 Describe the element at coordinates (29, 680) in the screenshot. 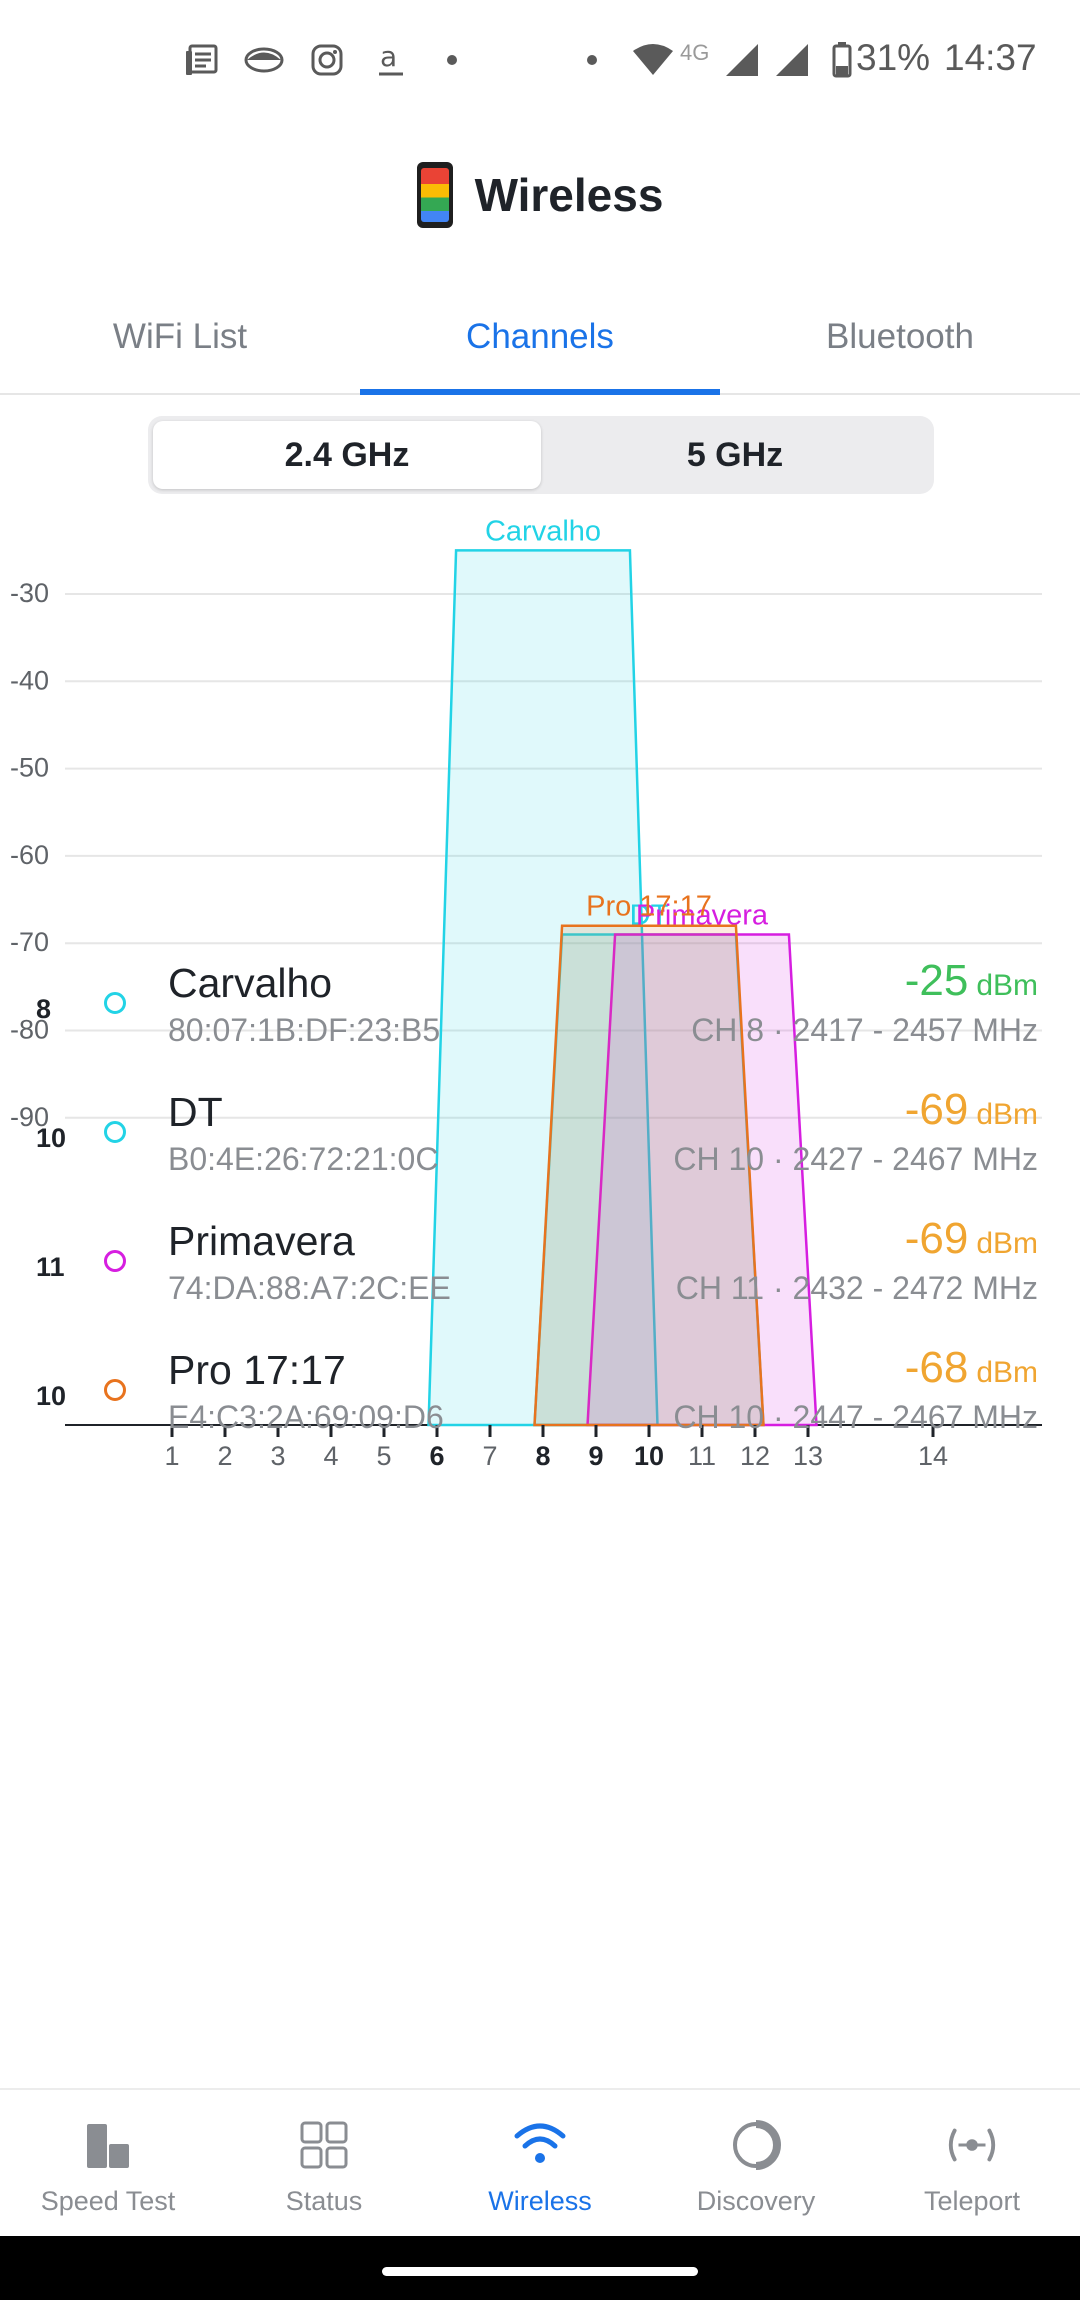

I see `y-tick-label: -40` at that location.